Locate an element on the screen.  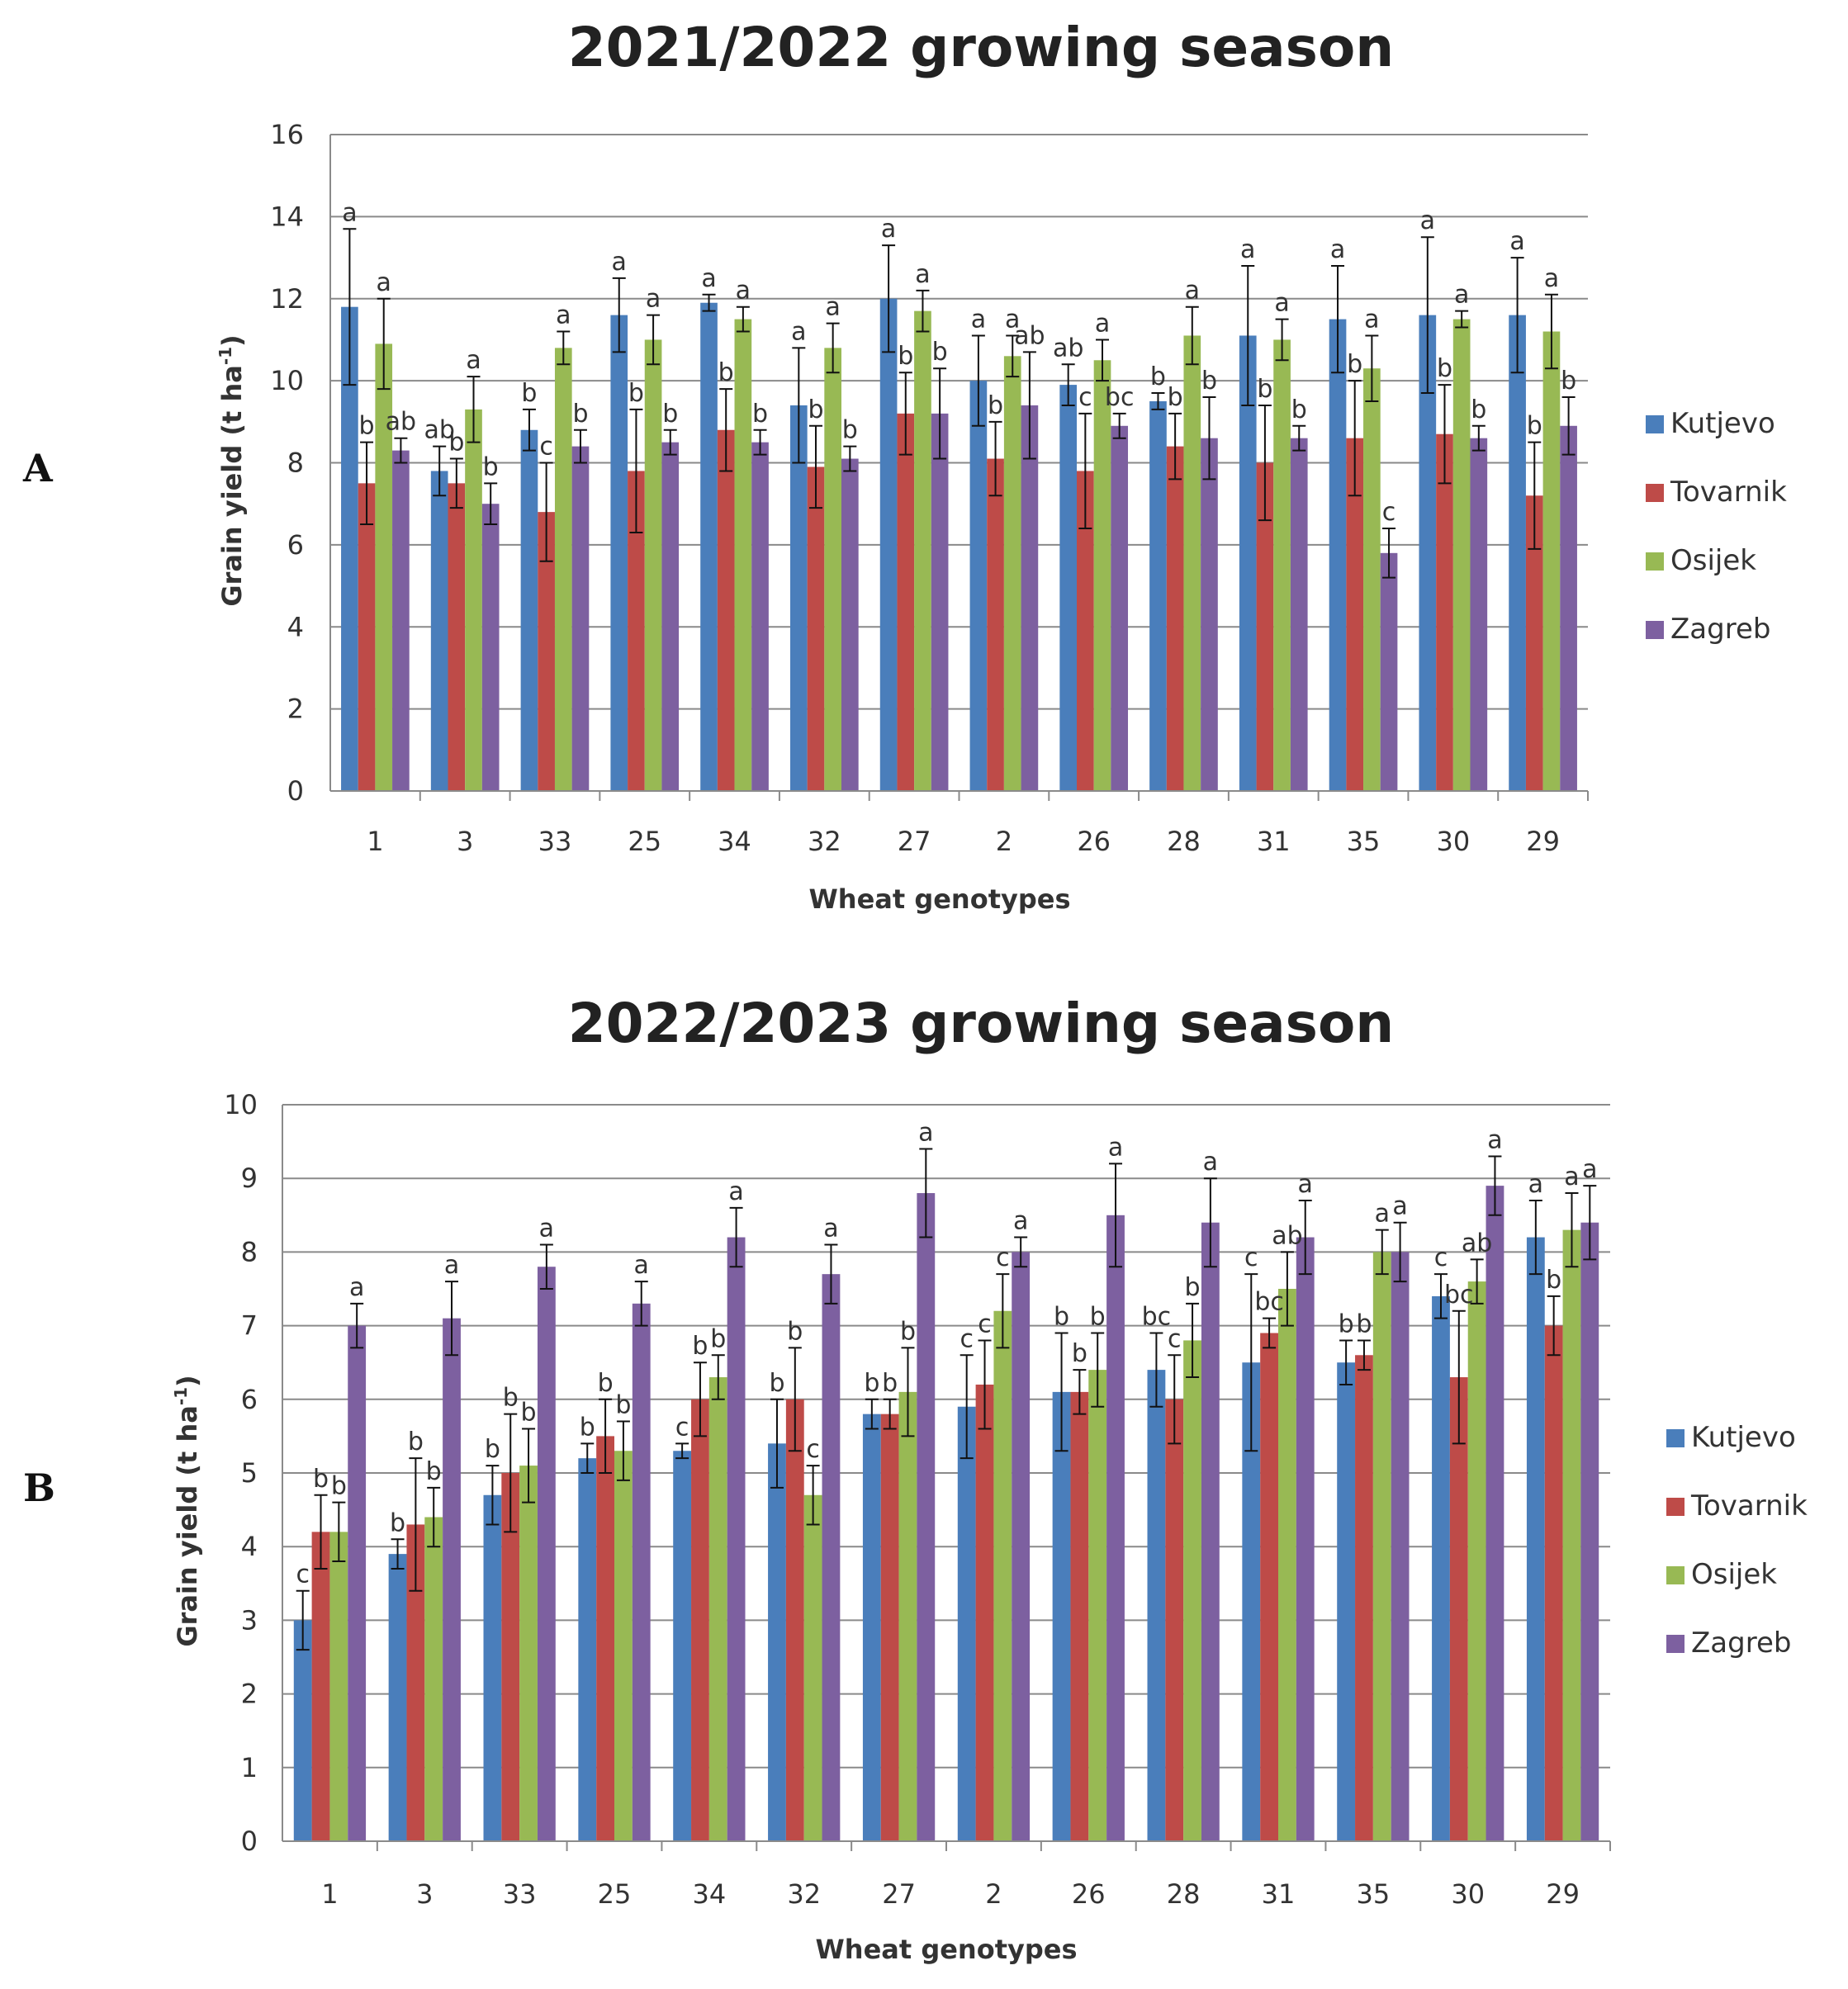
x-tick-label: 31 is located at coordinates (1274, 841).